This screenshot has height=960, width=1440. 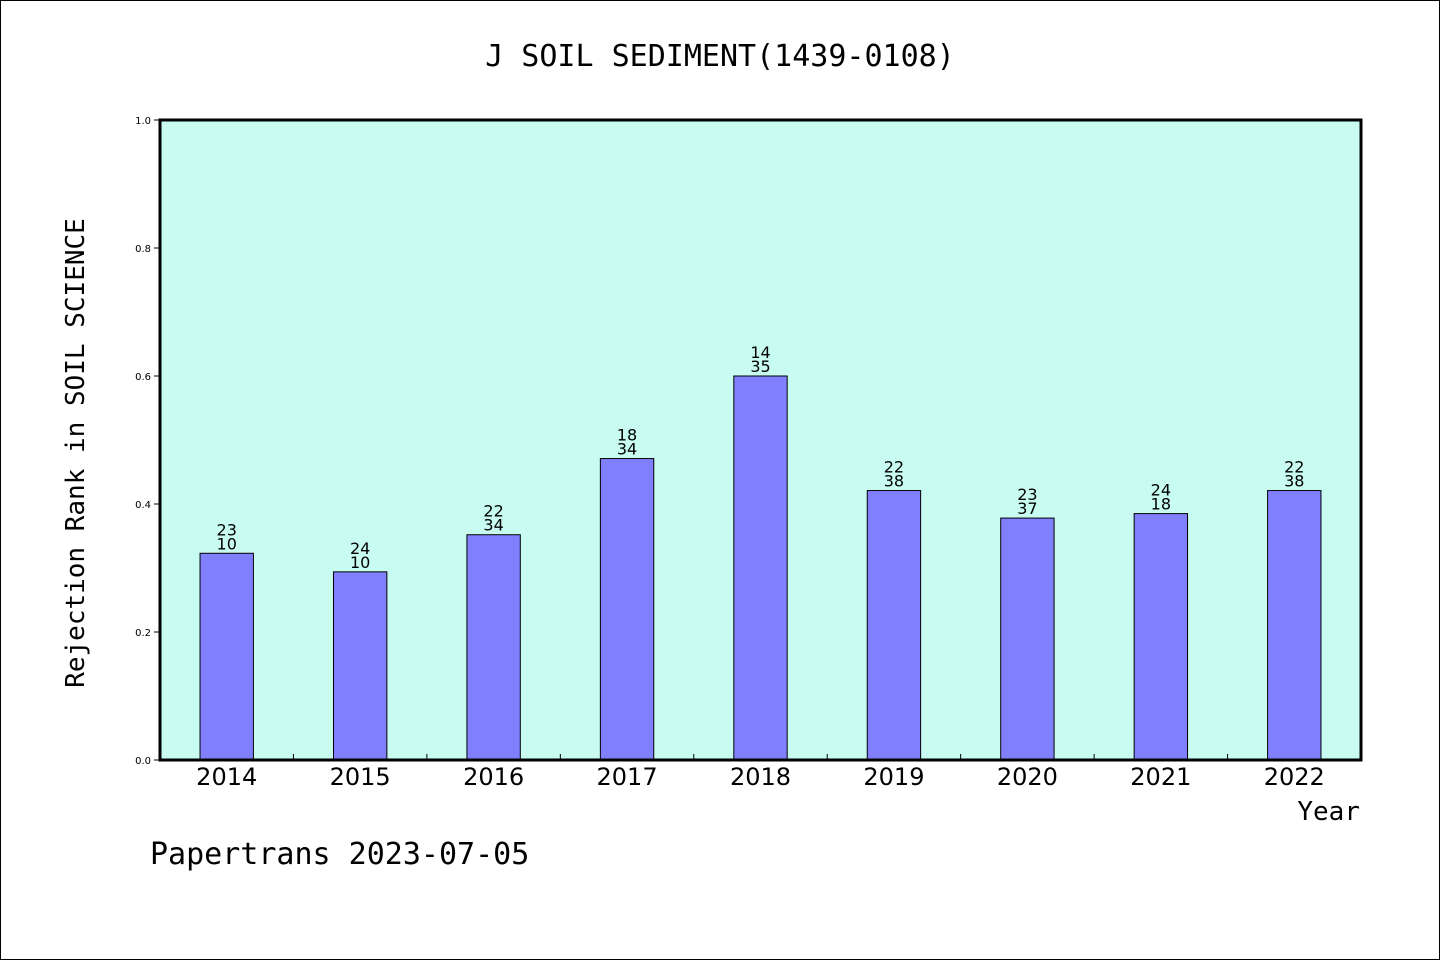 What do you see at coordinates (76, 453) in the screenshot?
I see `y-axis-label: Rejection Rank in SOIL SCIENCE` at bounding box center [76, 453].